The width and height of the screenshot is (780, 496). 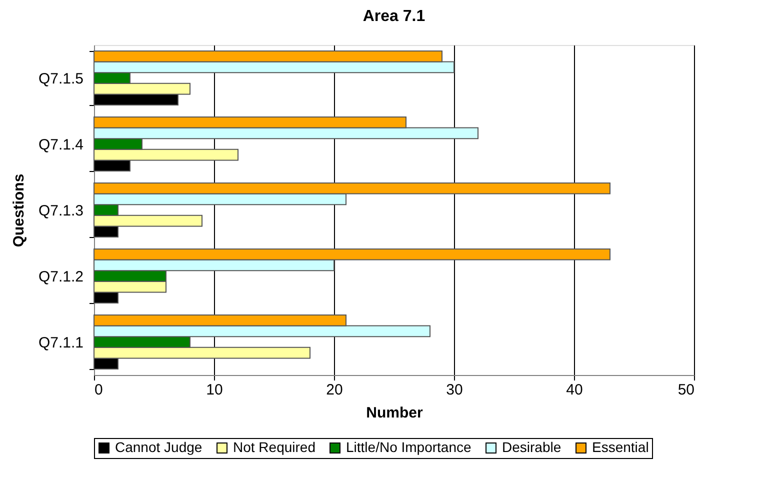 I want to click on legend-label: Not Required, so click(x=274, y=447).